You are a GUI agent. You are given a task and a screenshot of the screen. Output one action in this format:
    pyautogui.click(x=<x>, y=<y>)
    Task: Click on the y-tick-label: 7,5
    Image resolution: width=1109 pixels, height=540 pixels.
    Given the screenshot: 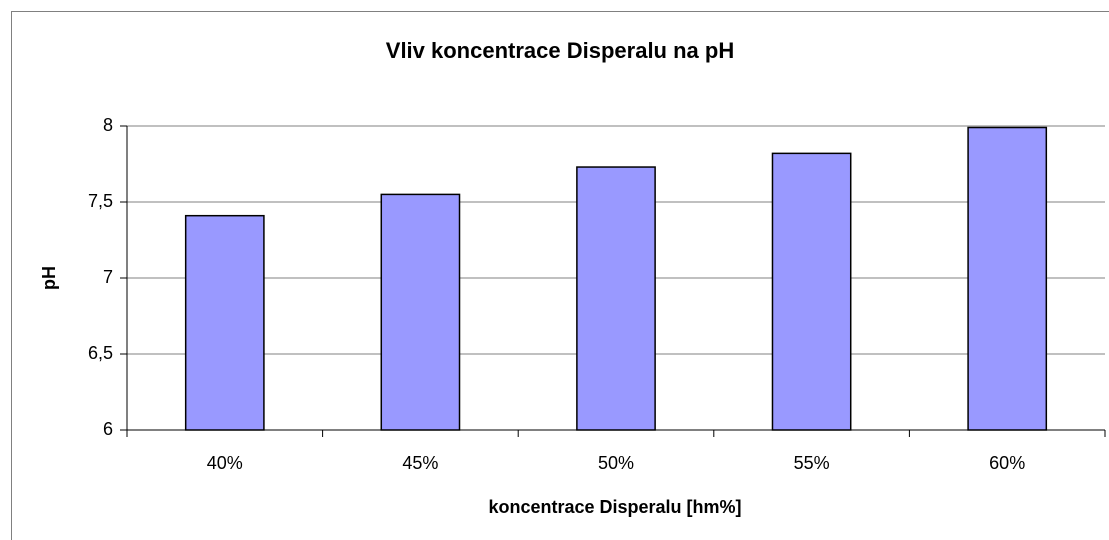 What is the action you would take?
    pyautogui.click(x=100, y=201)
    